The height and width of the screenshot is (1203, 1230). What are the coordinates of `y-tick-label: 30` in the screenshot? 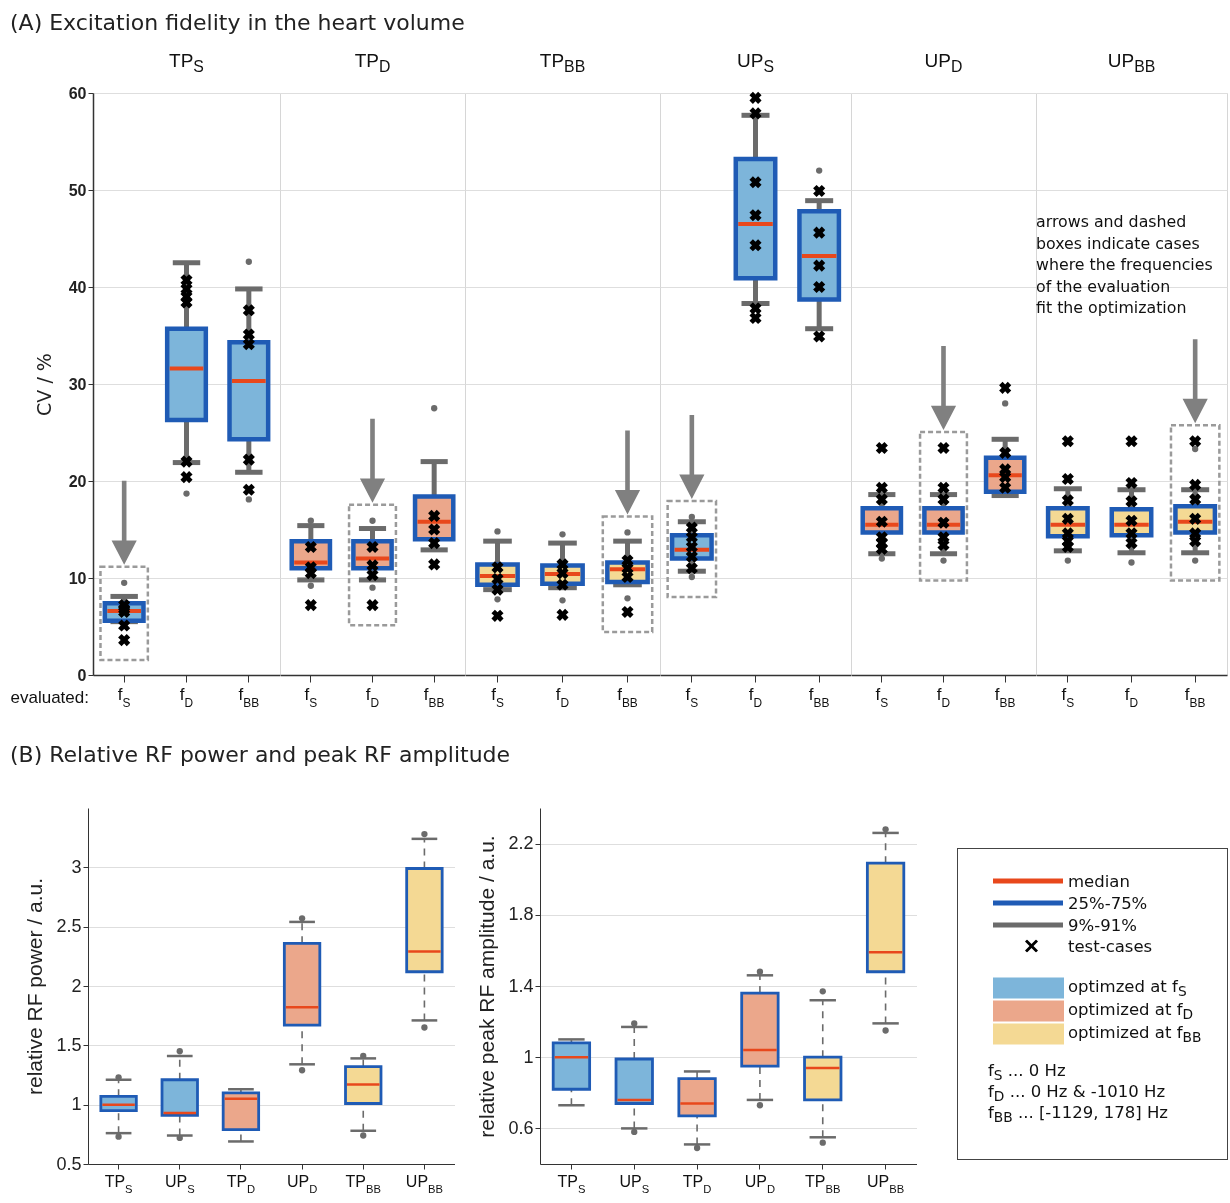 It's located at (77, 384).